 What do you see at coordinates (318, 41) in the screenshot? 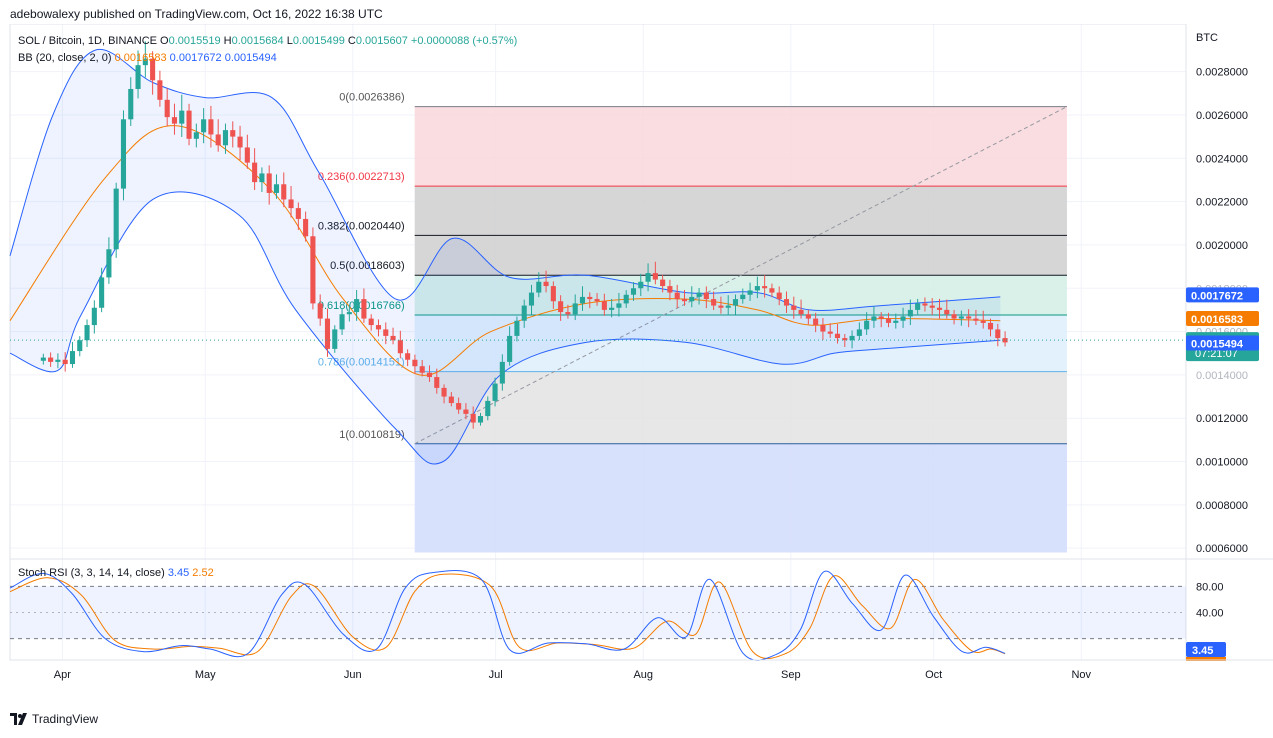
I see `low-value: 0.0015499` at bounding box center [318, 41].